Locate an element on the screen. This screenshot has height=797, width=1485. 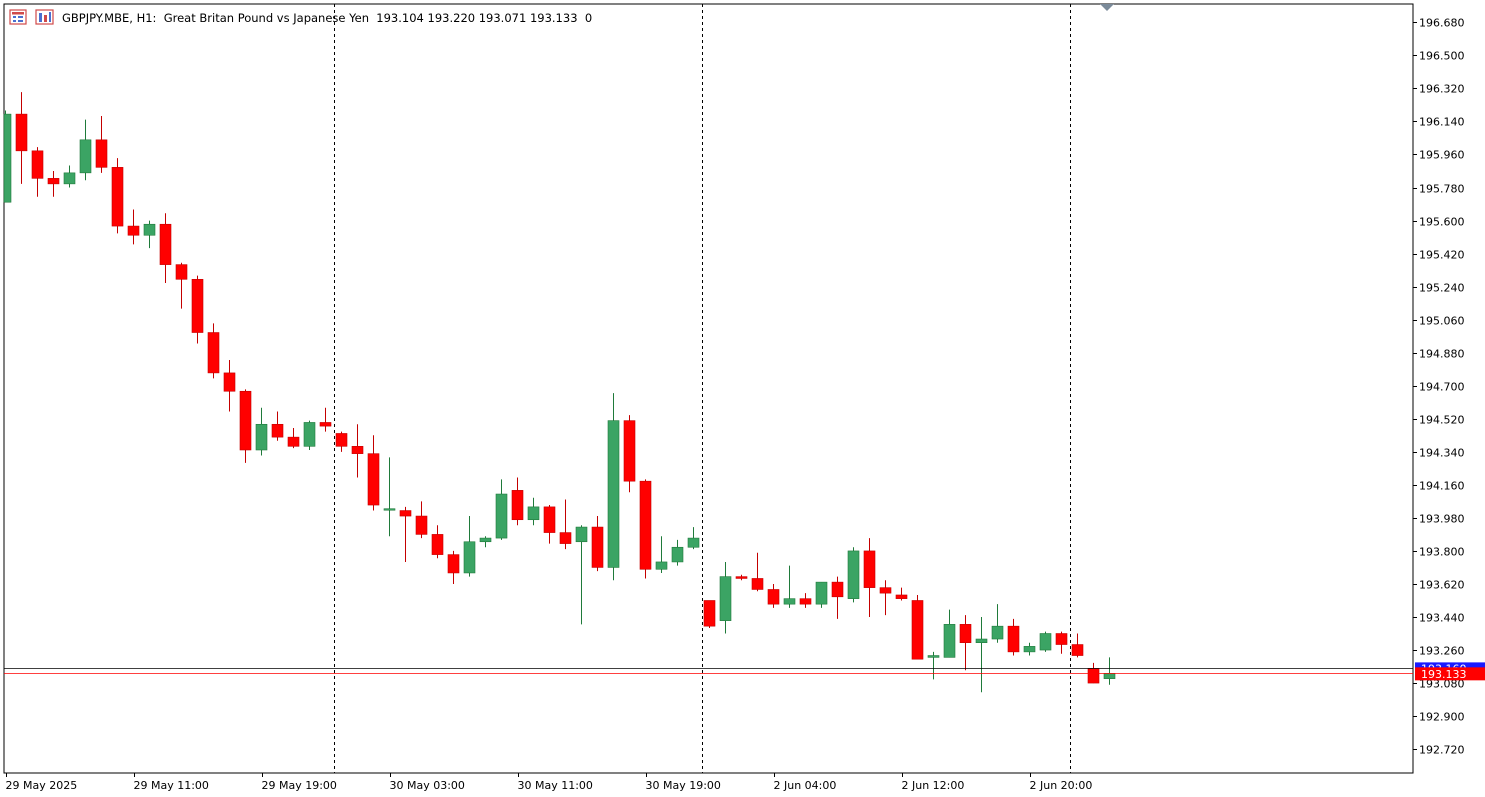
price-tick-label: 195.240 is located at coordinates (1442, 288).